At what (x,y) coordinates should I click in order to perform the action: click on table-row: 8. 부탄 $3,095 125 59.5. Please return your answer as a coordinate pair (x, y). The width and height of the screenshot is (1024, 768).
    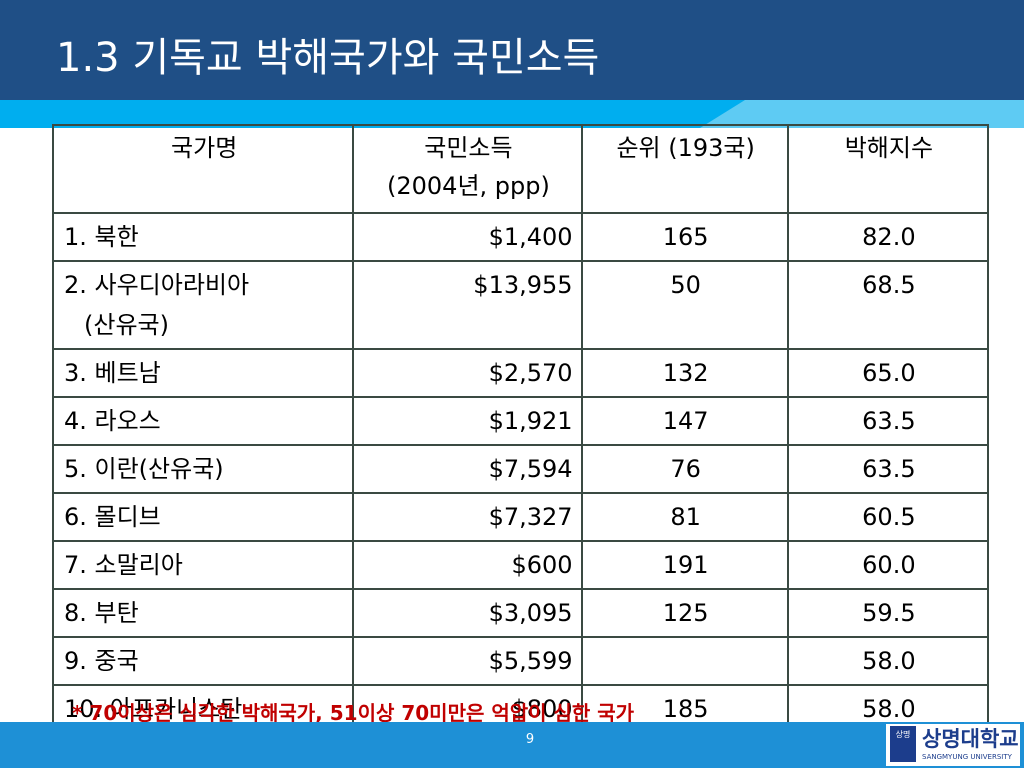
    Looking at the image, I should click on (520, 613).